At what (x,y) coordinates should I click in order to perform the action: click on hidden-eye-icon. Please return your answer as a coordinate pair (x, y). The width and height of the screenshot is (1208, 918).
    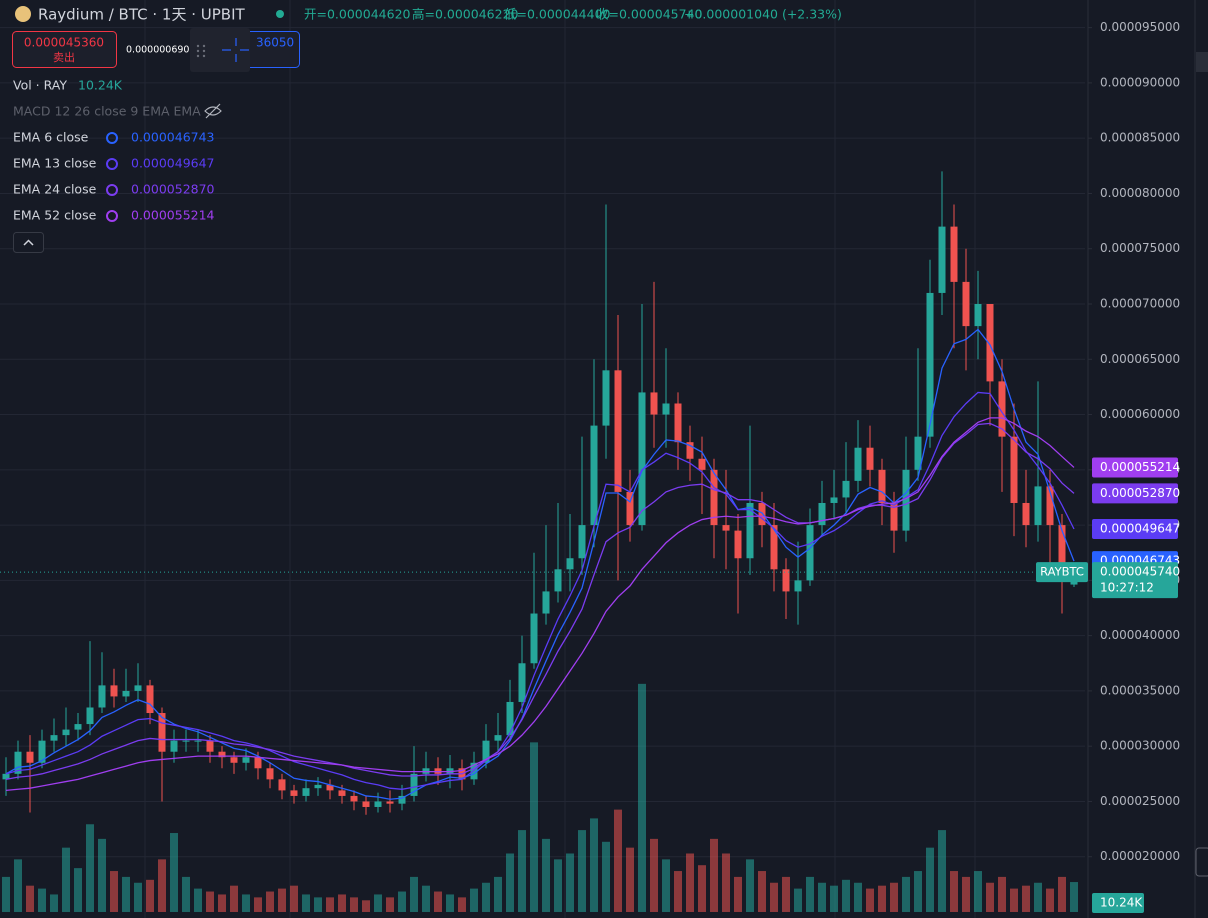
    Looking at the image, I should click on (213, 111).